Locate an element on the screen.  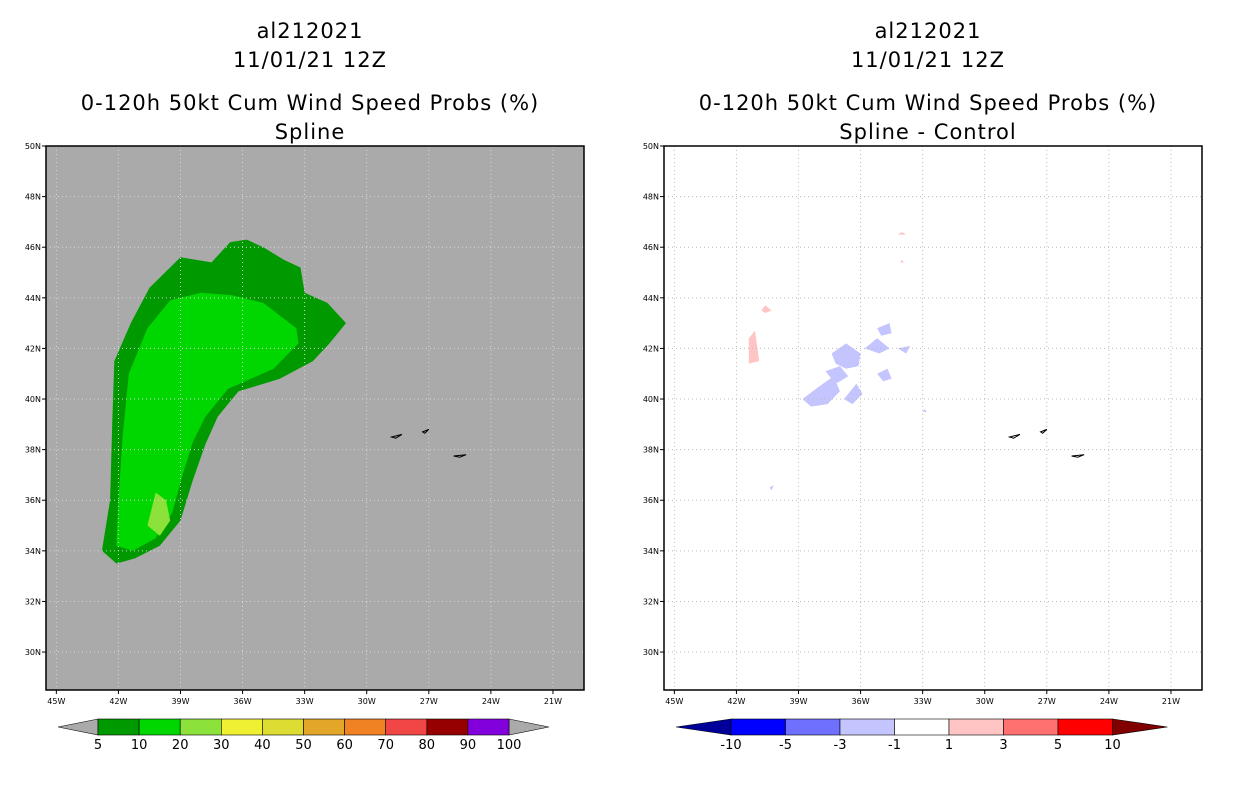
right-xtick-label-1: 42W is located at coordinates (736, 701).